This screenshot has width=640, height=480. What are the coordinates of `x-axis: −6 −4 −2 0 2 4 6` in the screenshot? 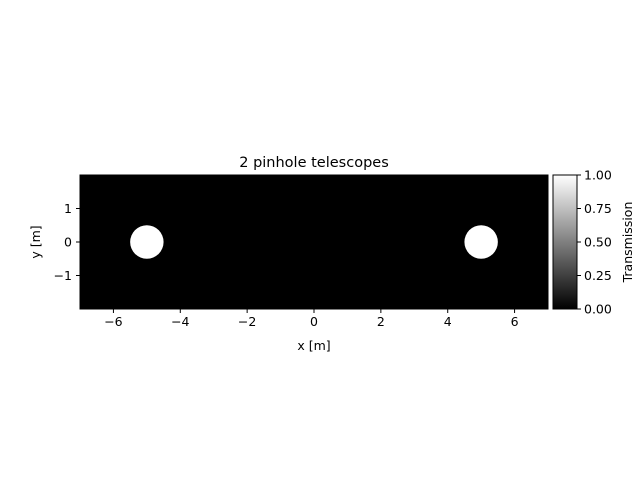 It's located at (311, 319).